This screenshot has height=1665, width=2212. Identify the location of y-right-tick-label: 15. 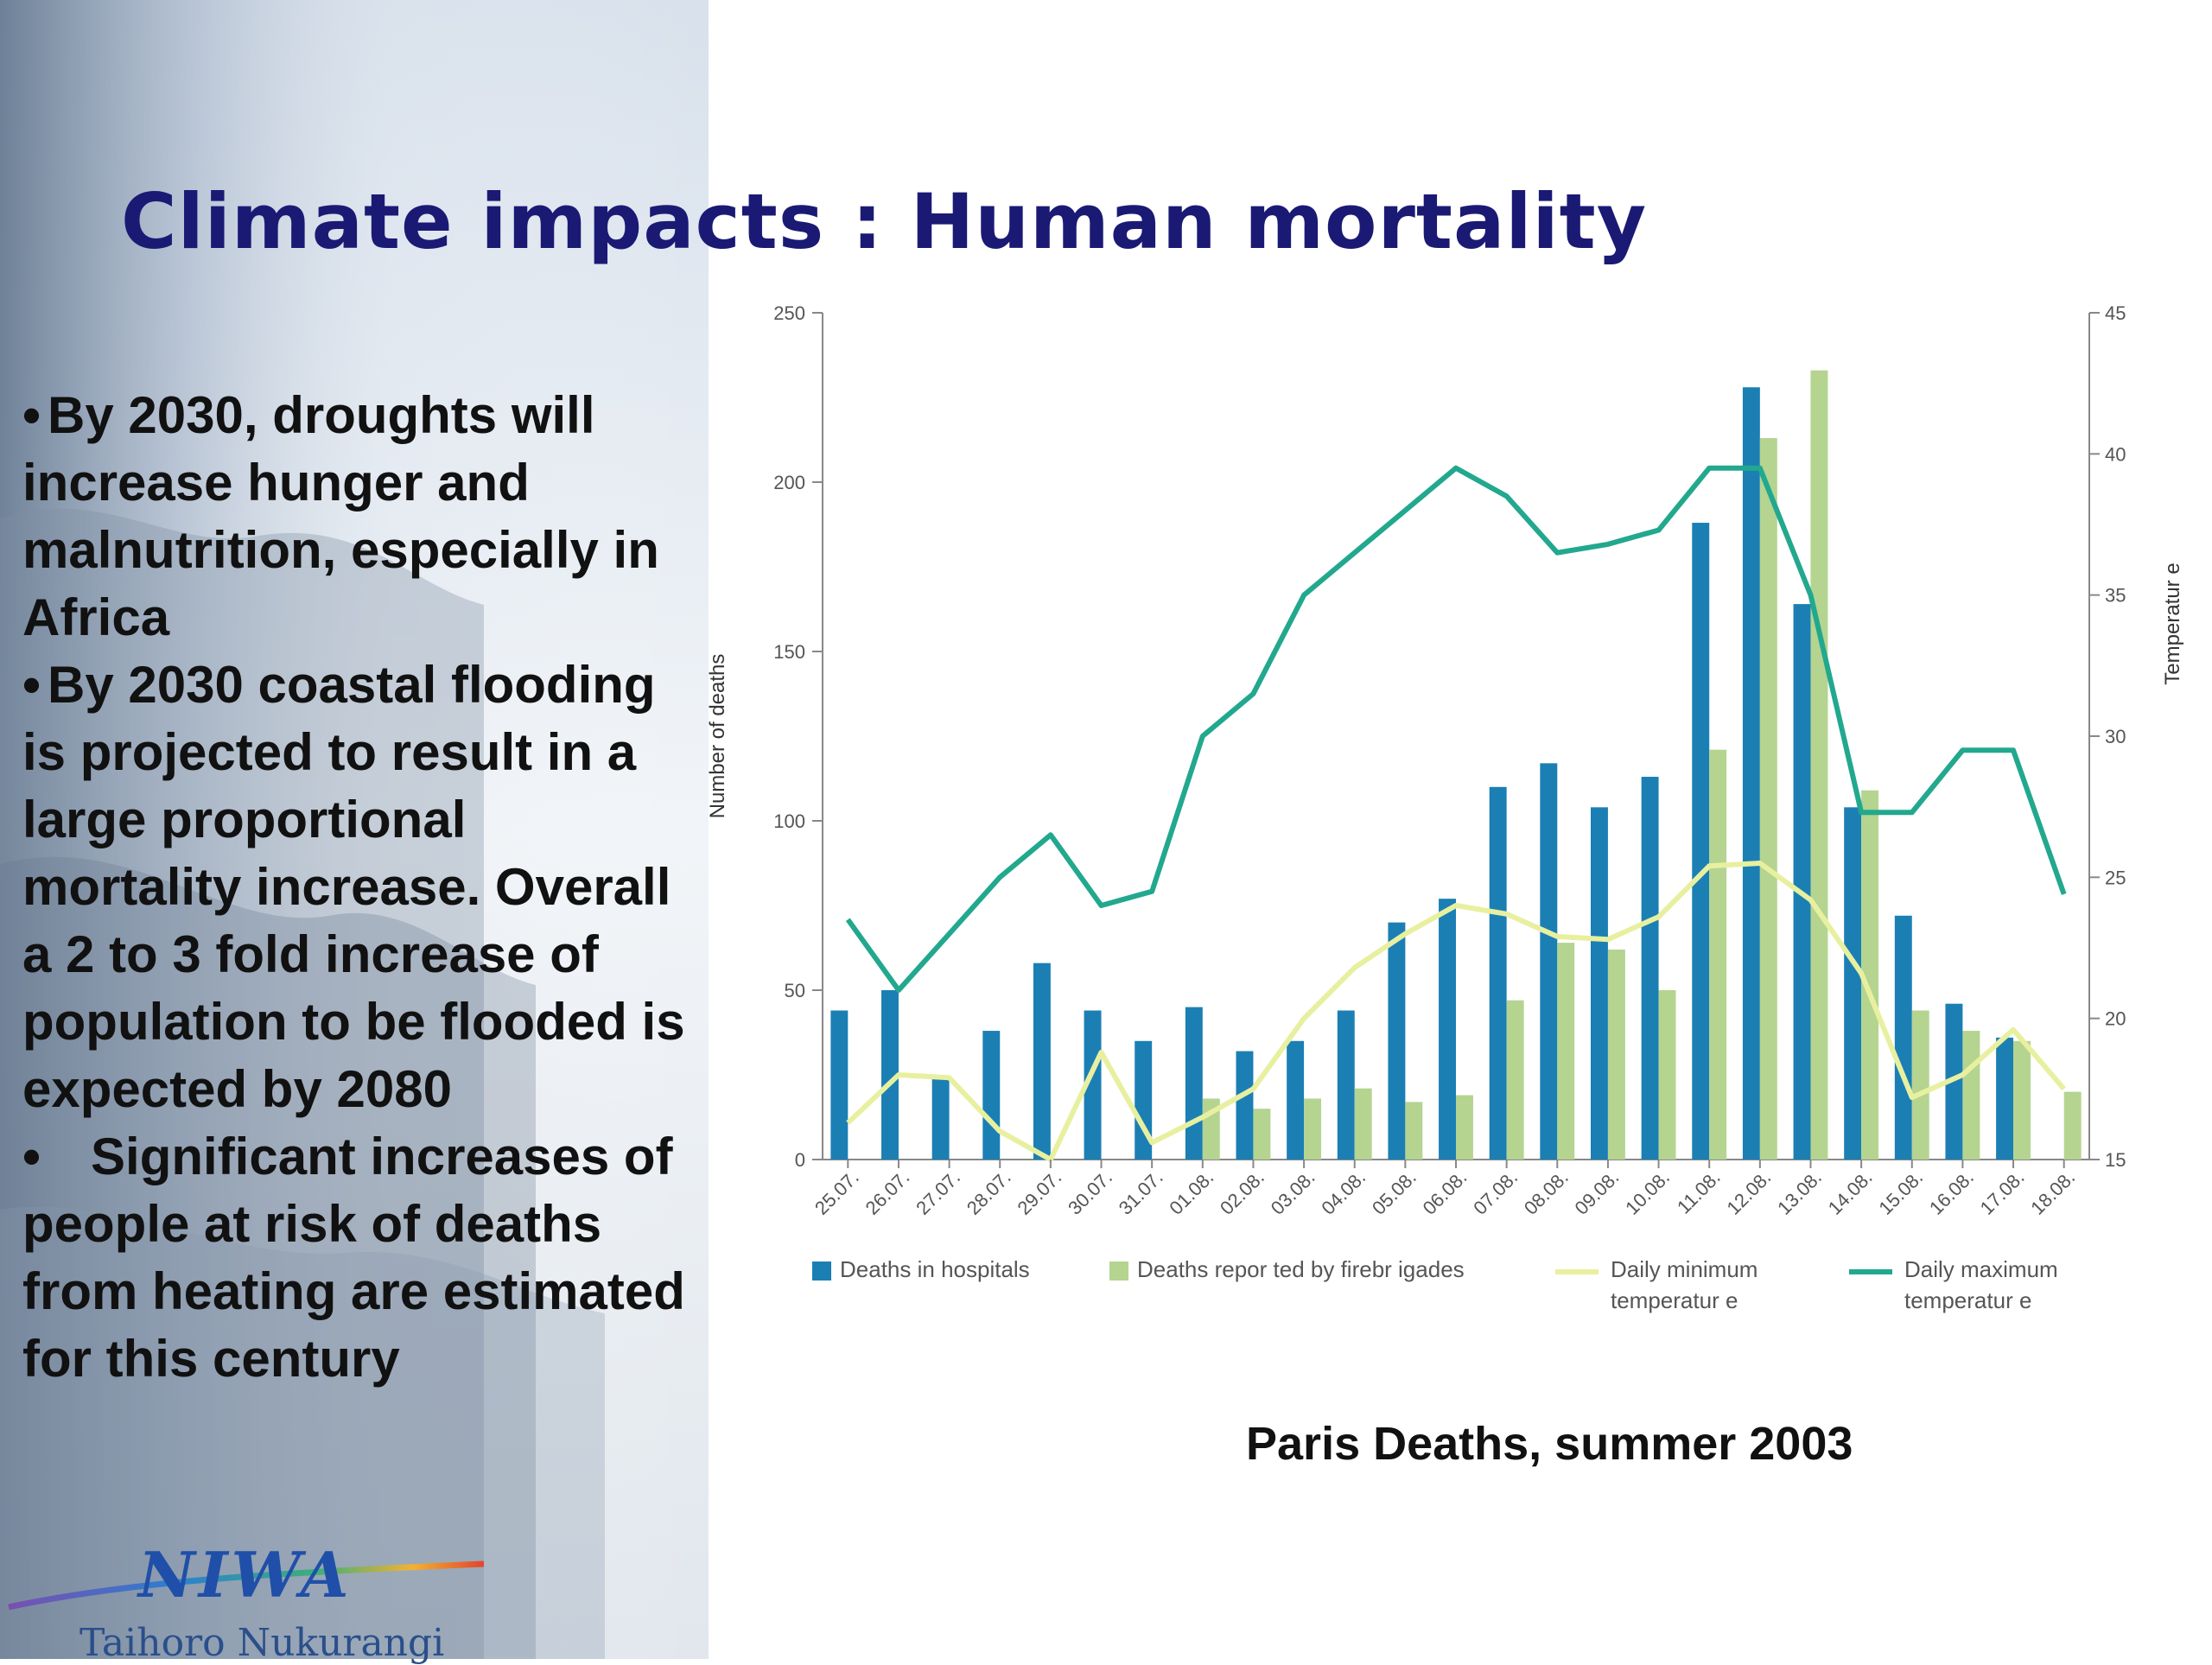
(2115, 1160).